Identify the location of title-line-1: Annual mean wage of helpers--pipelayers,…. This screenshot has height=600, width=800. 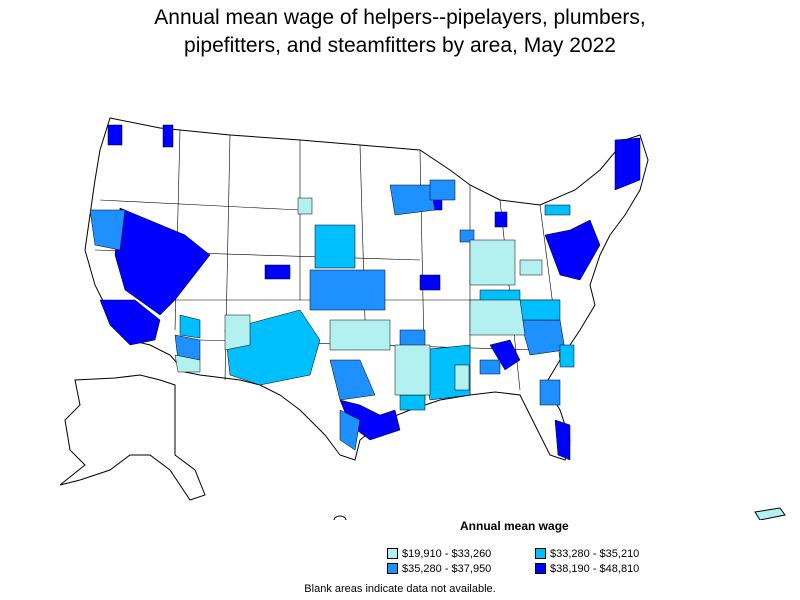
(400, 17).